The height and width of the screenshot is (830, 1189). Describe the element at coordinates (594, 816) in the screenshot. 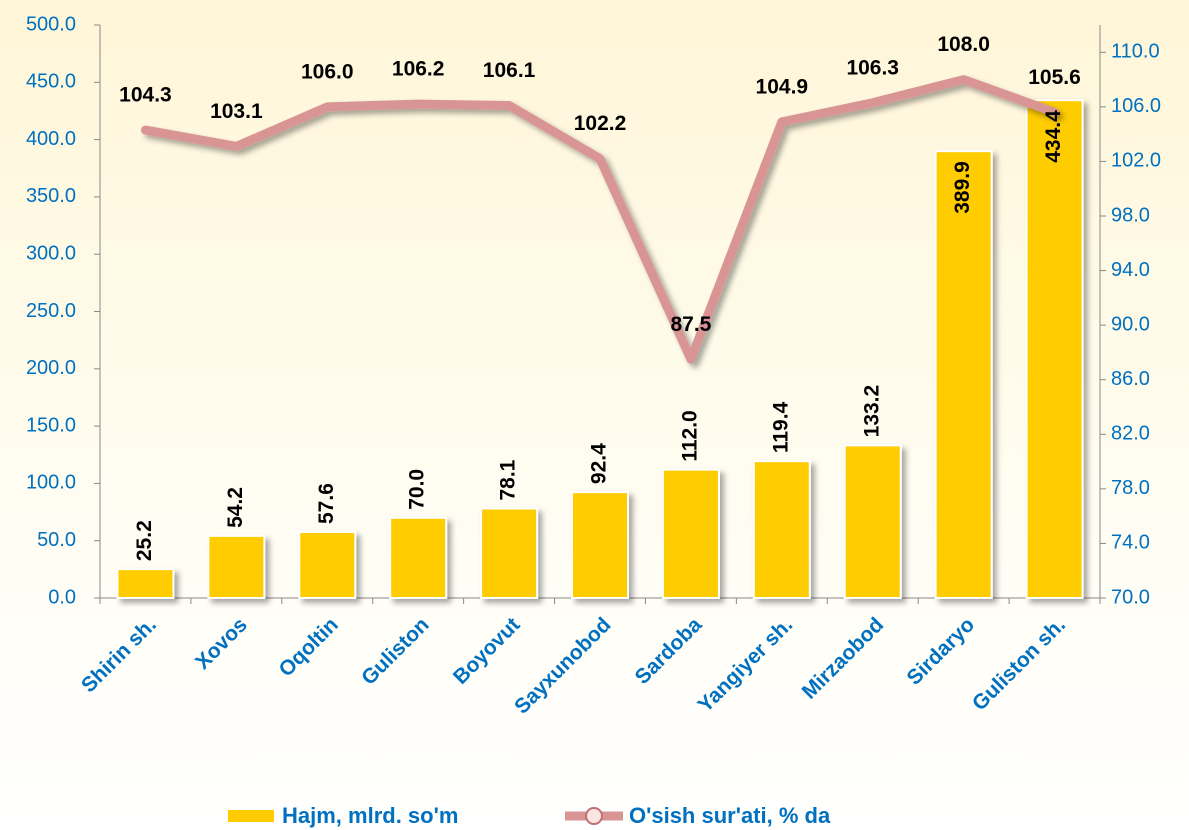

I see `legend-marker` at that location.